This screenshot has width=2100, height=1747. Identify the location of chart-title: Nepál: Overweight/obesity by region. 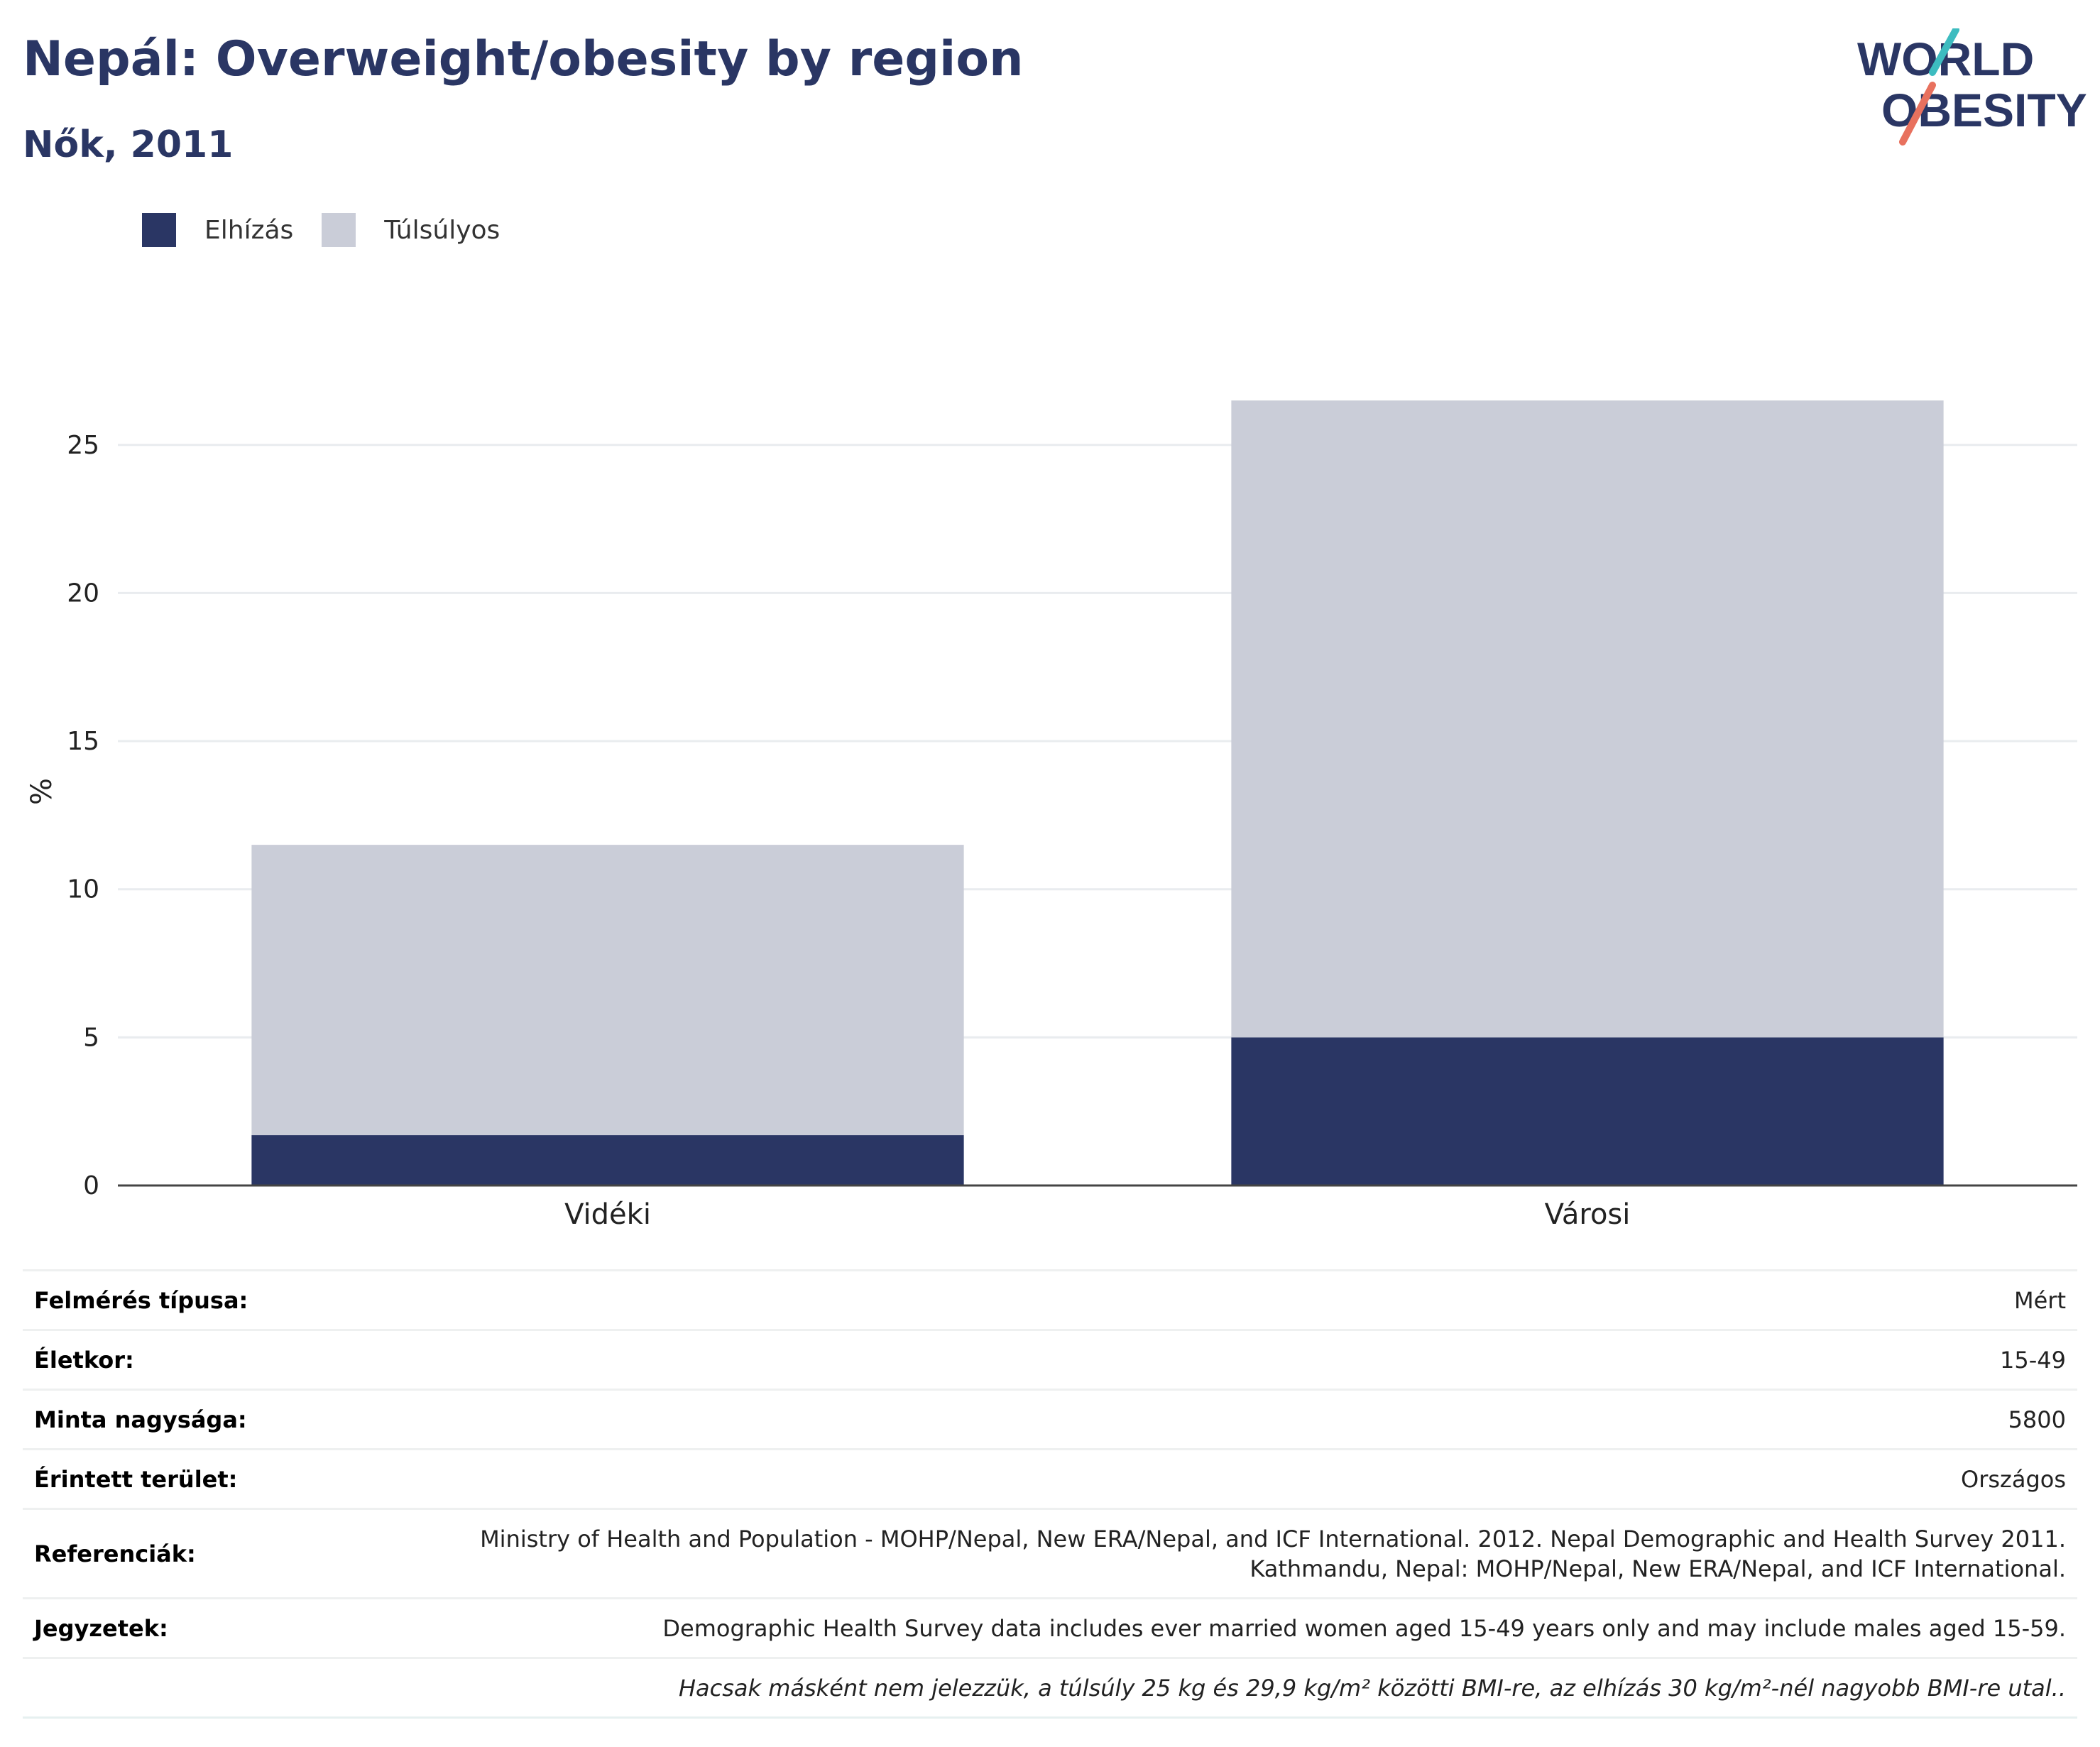
(523, 59).